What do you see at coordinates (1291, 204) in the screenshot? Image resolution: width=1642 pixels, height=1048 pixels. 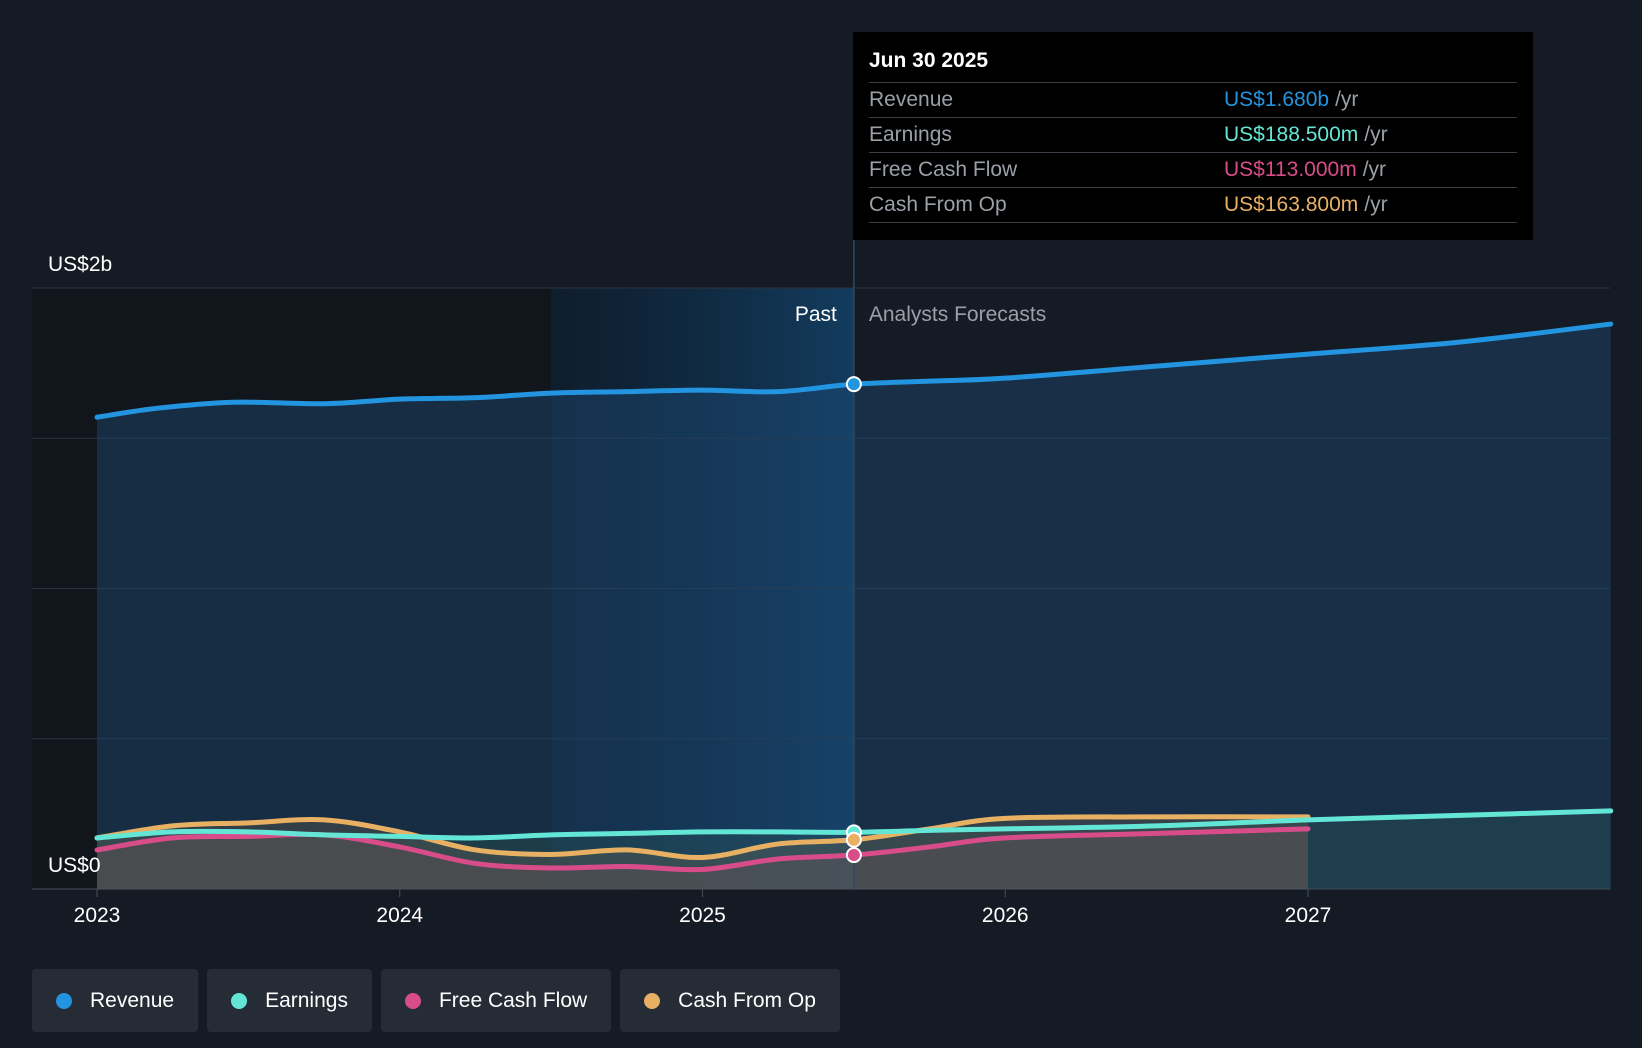 I see `tooltip-value: US$163.800m` at bounding box center [1291, 204].